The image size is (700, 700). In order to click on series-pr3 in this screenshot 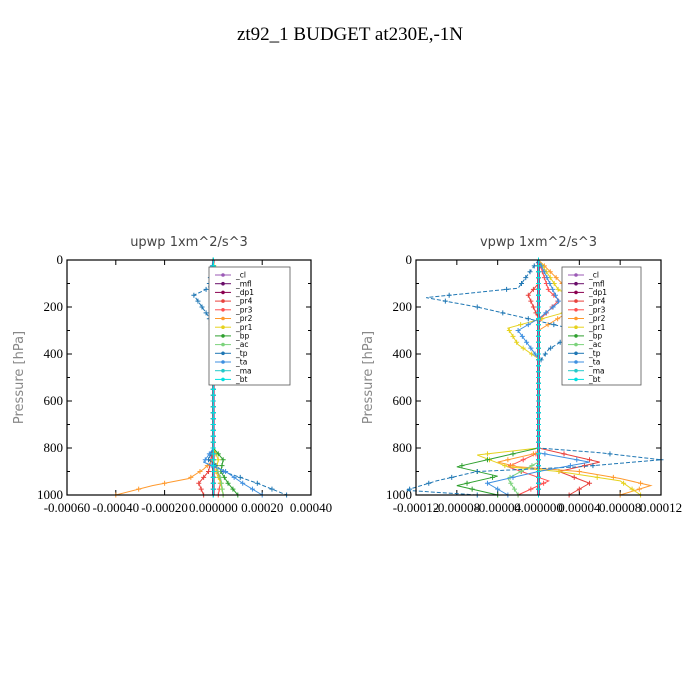, I will do `click(533, 377)`.